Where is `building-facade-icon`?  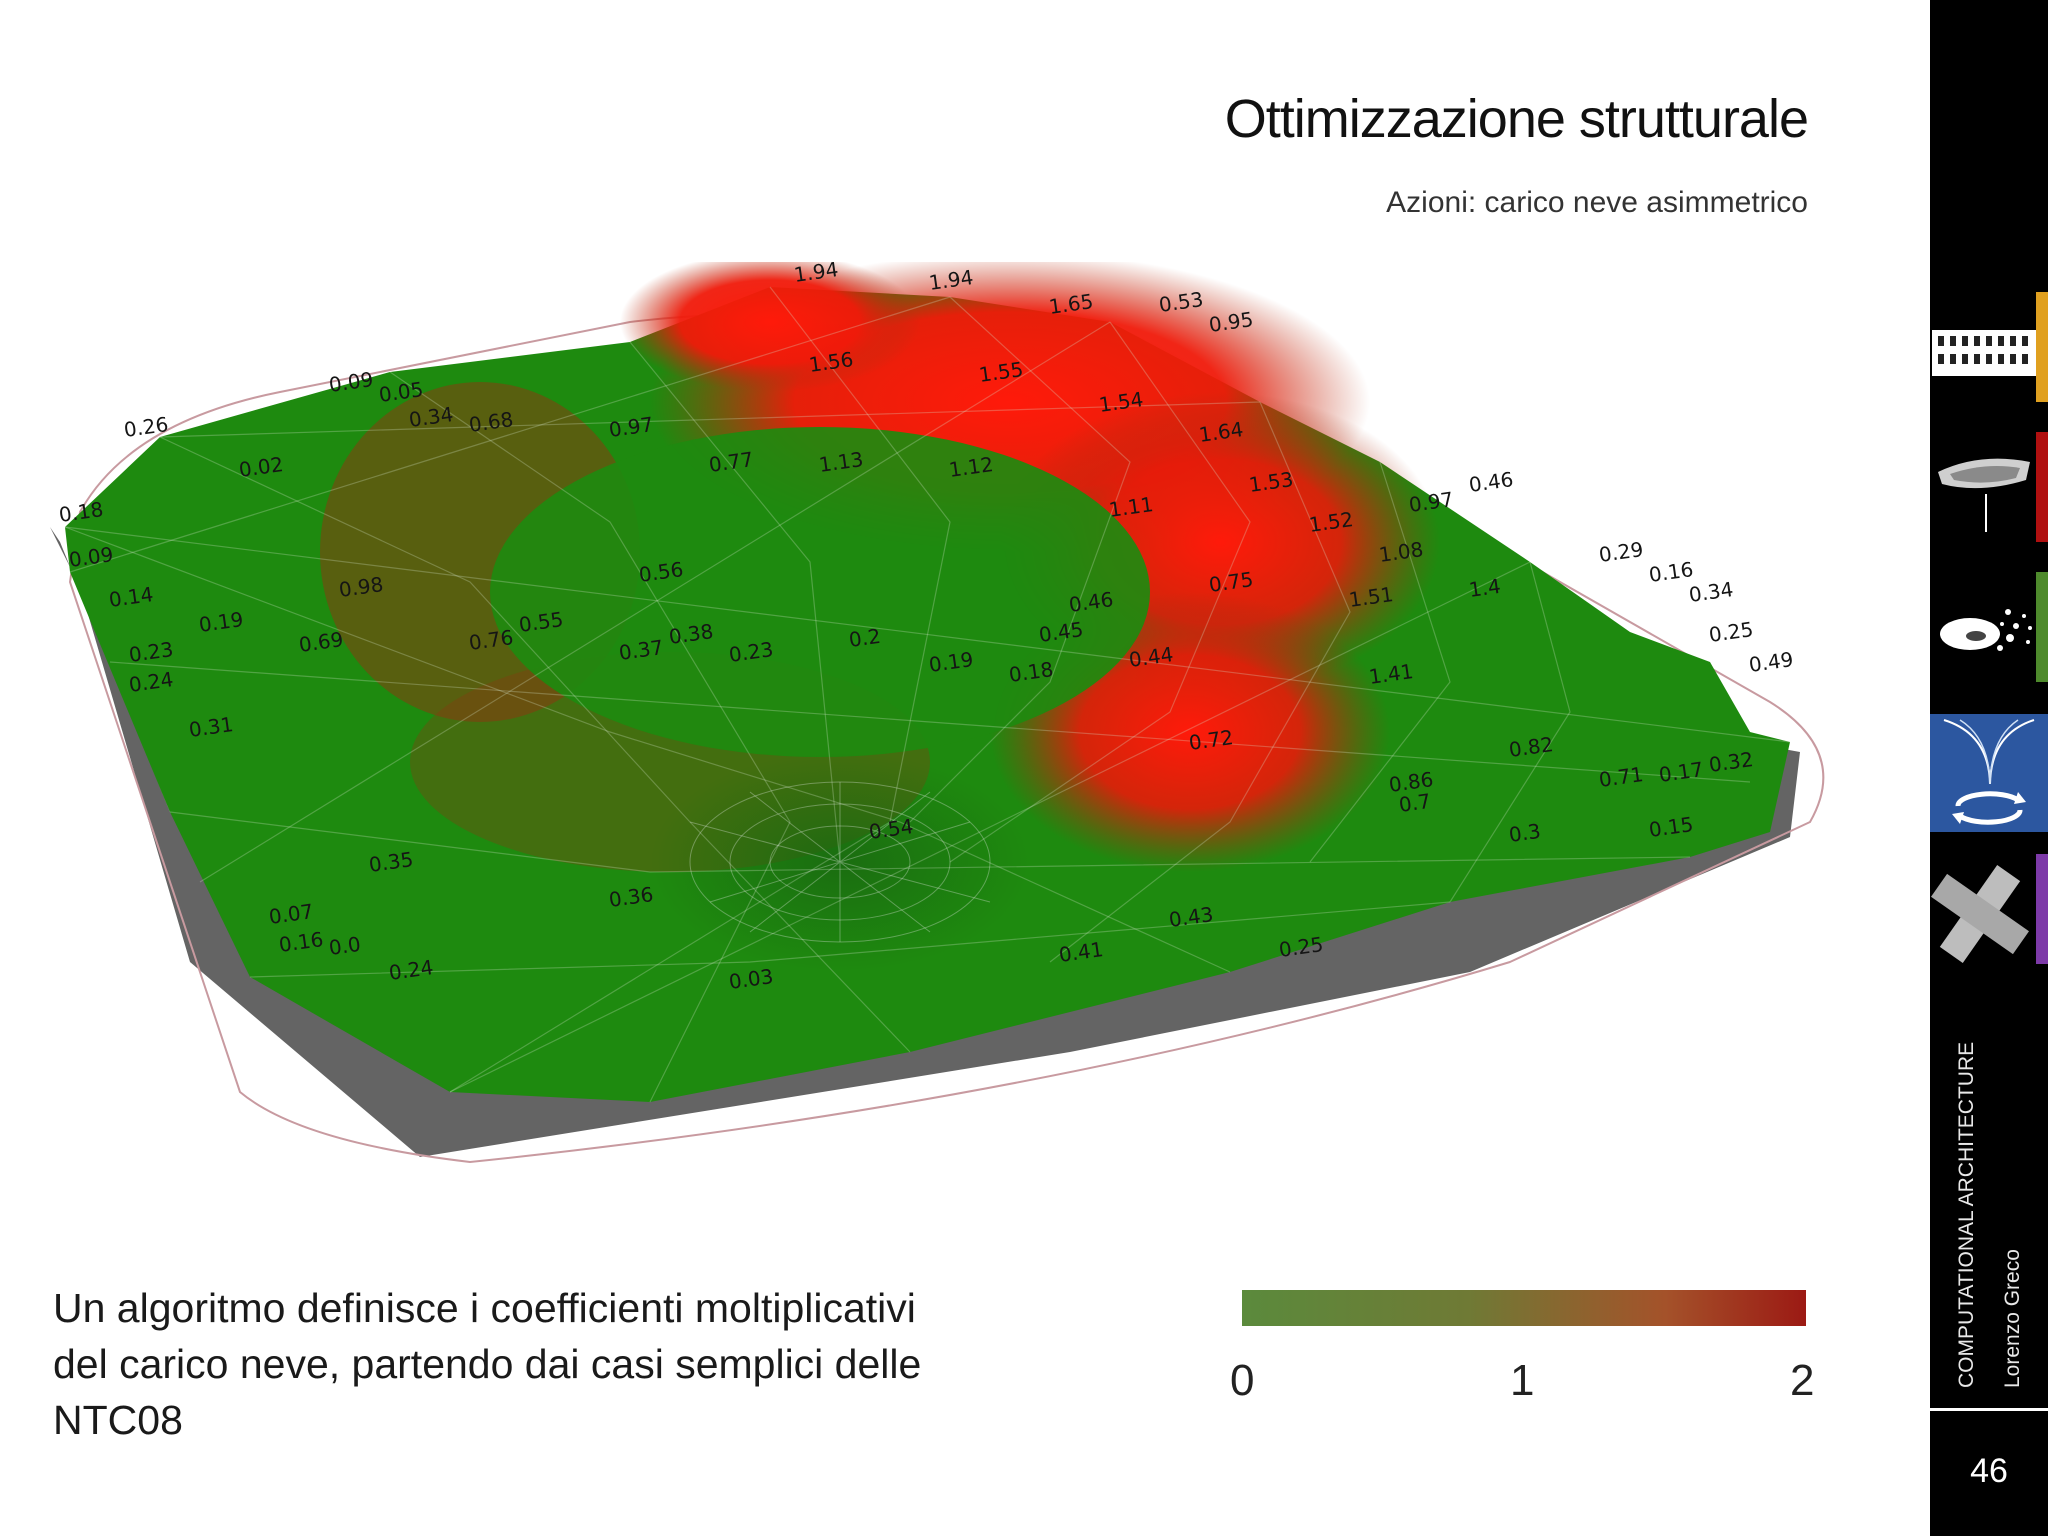 building-facade-icon is located at coordinates (1984, 353).